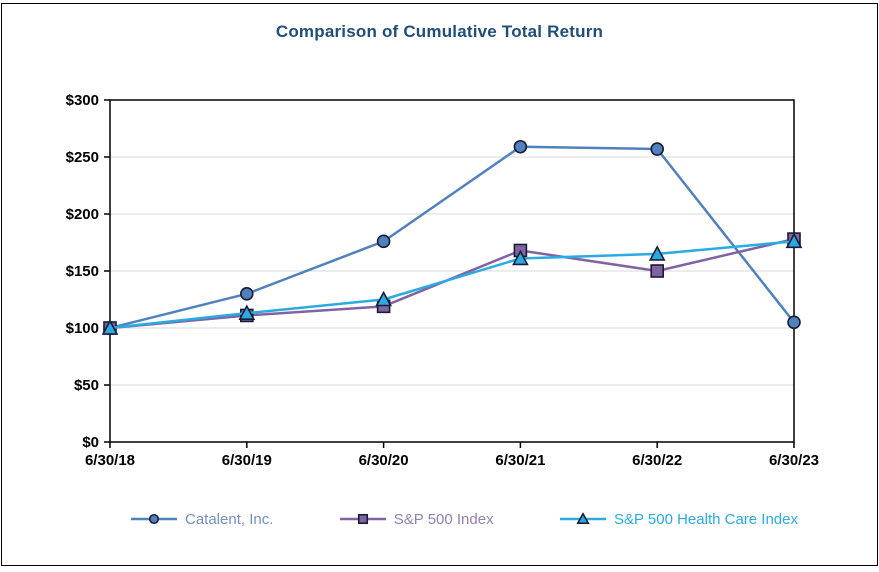 The image size is (879, 572). Describe the element at coordinates (110, 460) in the screenshot. I see `x-axis-tick-label: 6/30/18` at that location.